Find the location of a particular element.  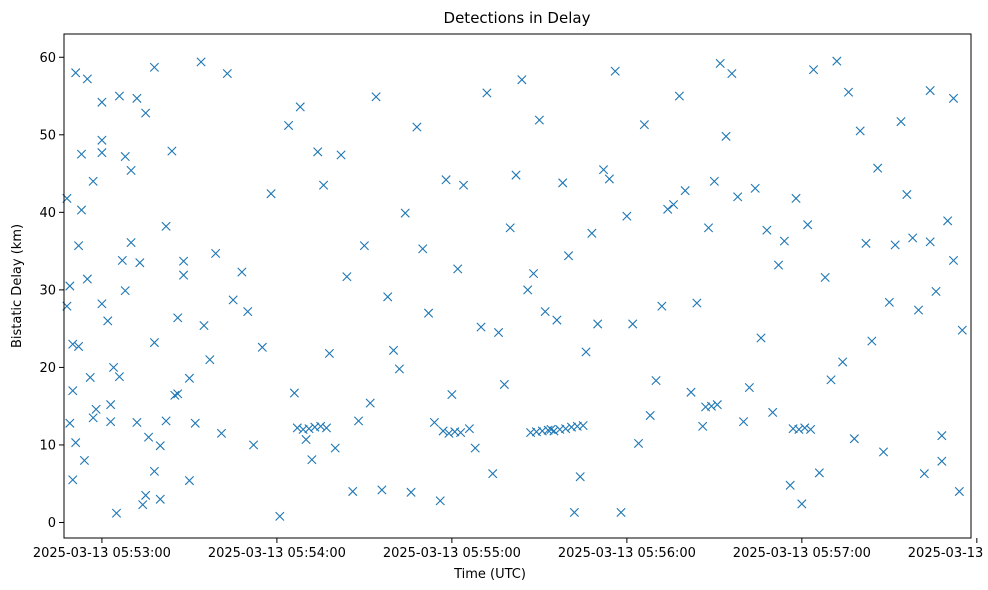

x-tick-label: 2025-03-13 05:58:00 is located at coordinates (948, 553).